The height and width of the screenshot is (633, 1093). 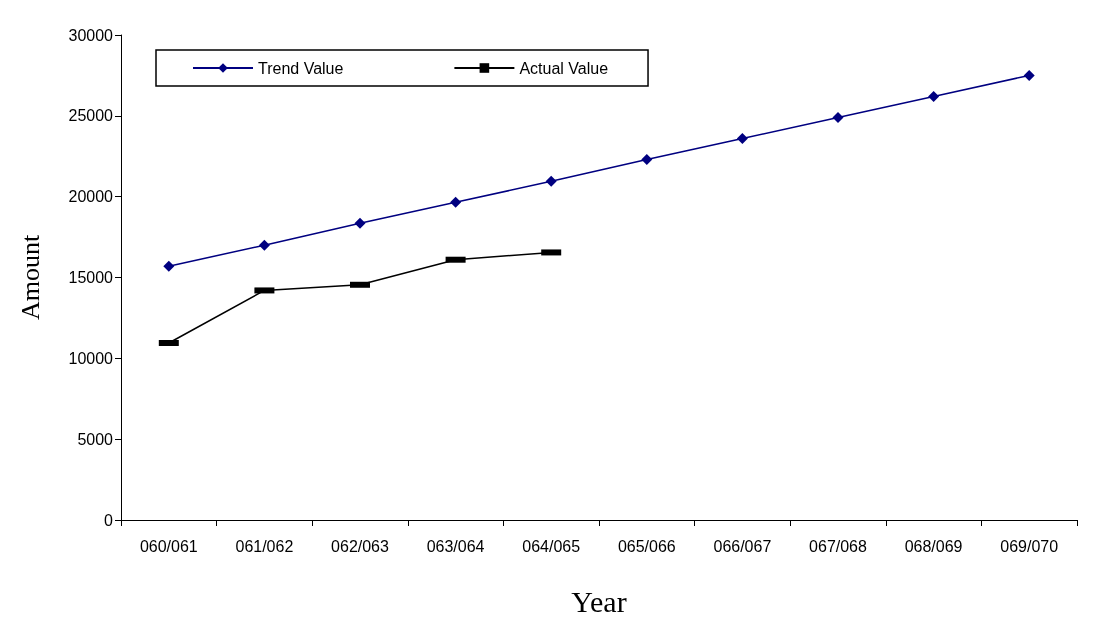 What do you see at coordinates (91, 197) in the screenshot?
I see `y-tick-label: 20000` at bounding box center [91, 197].